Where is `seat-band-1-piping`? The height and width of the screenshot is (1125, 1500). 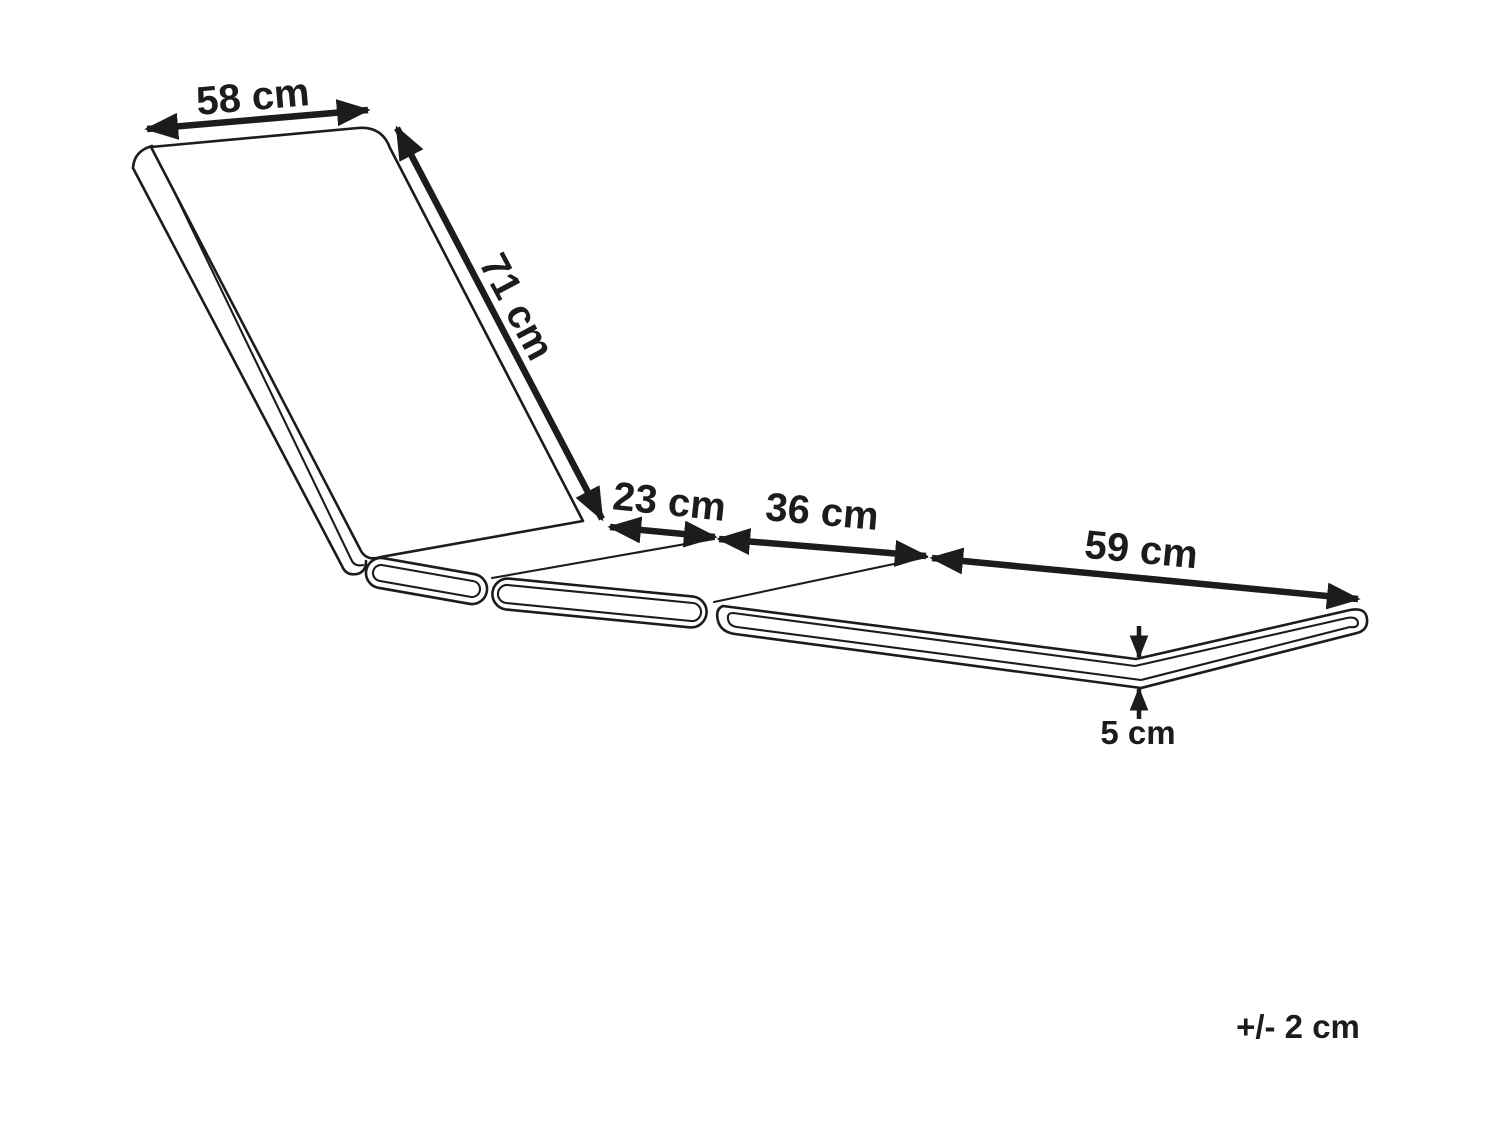 seat-band-1-piping is located at coordinates (426, 581).